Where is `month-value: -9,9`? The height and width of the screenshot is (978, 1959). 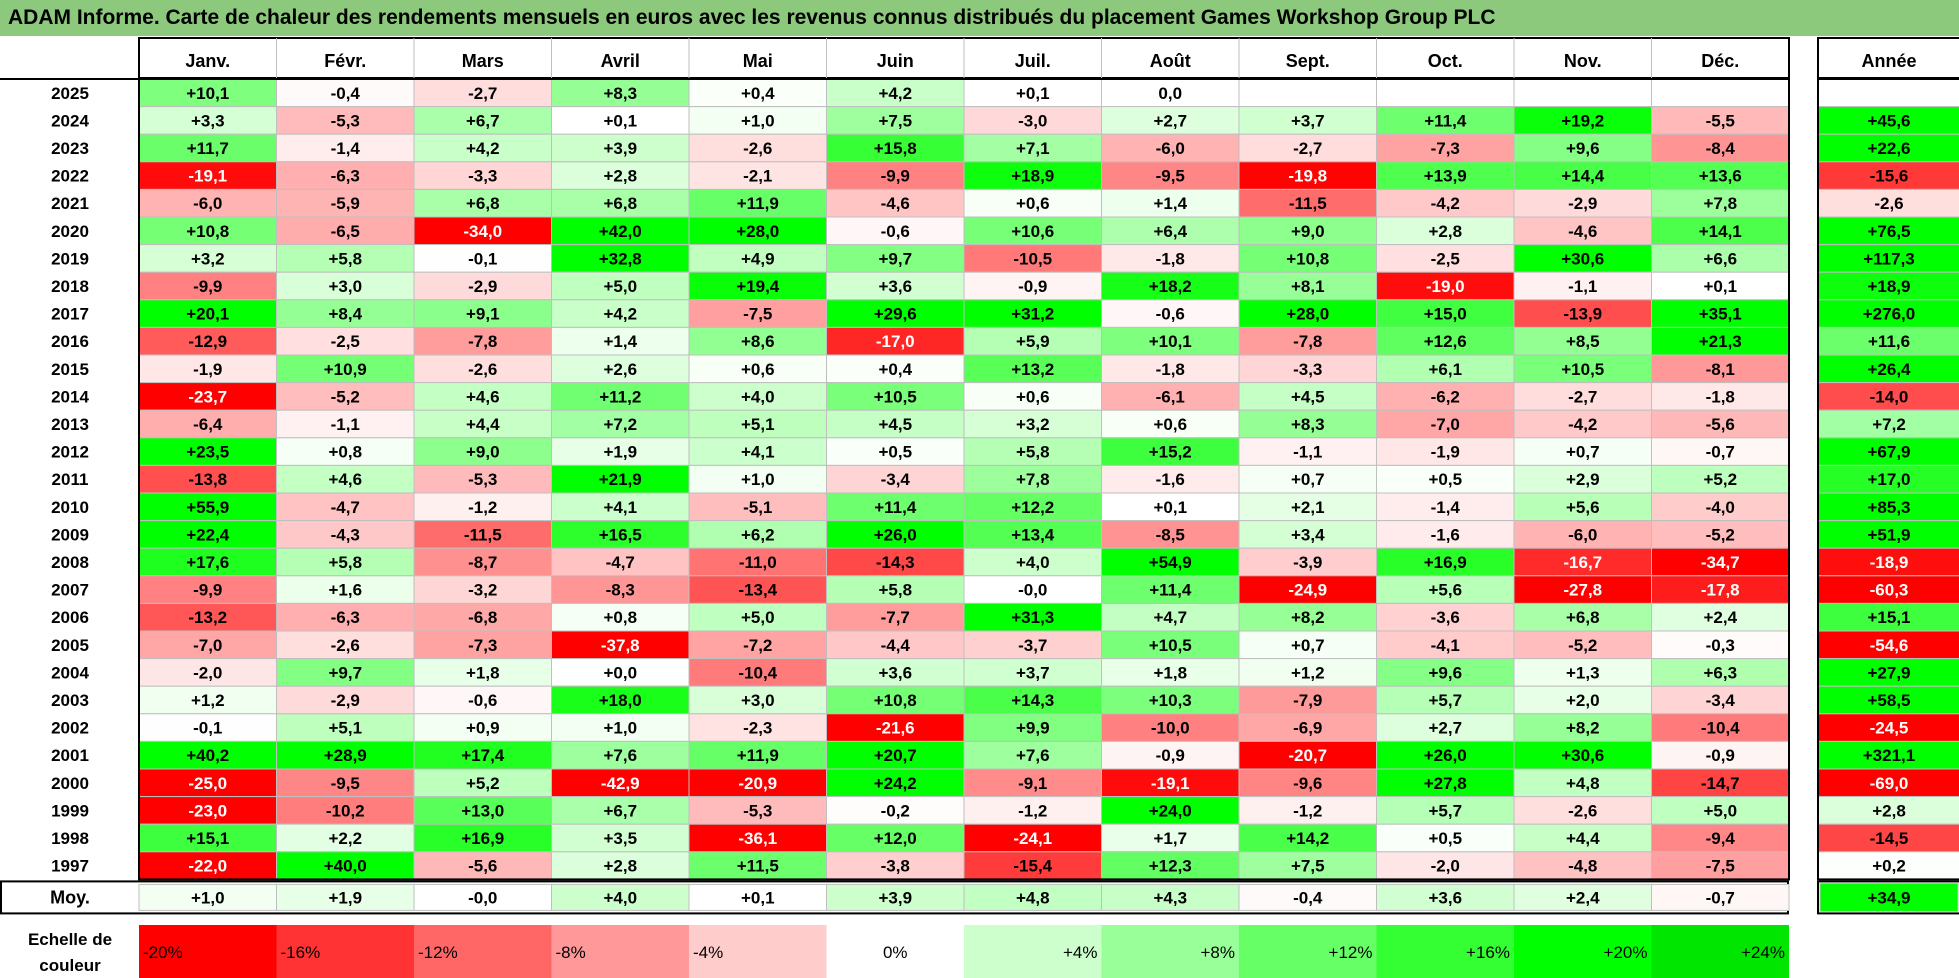 month-value: -9,9 is located at coordinates (207, 286).